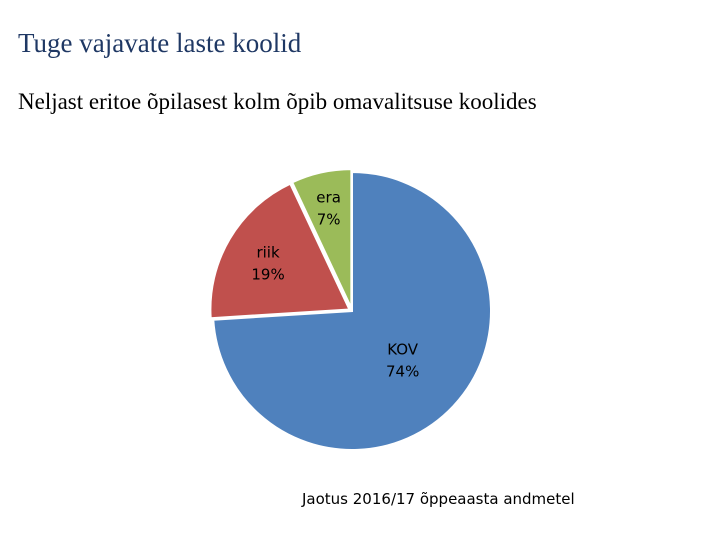  I want to click on pie-labels: KOV 74% riik 19% era 7%, so click(335, 284).